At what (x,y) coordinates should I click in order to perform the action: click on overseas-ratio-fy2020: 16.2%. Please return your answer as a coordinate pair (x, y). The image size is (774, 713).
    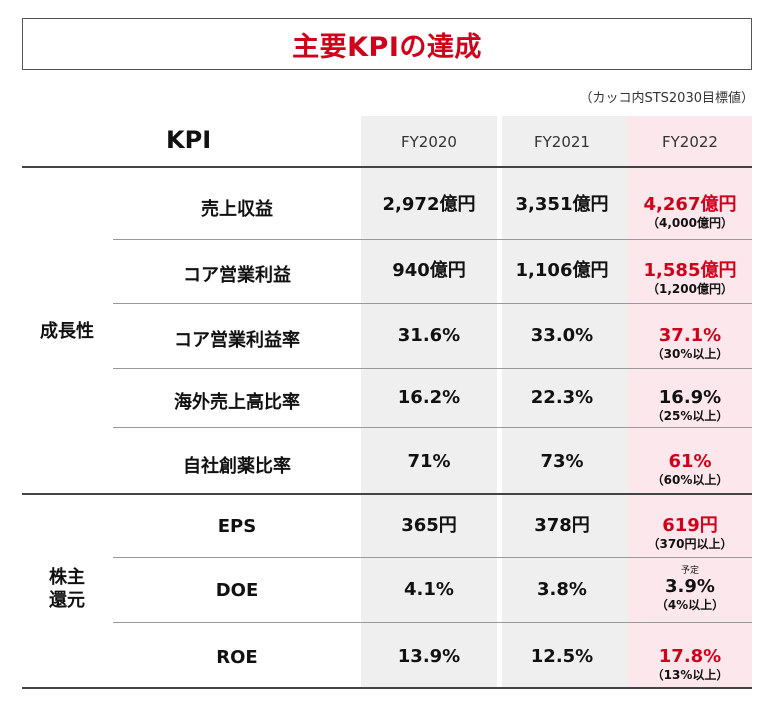
    Looking at the image, I should click on (429, 397).